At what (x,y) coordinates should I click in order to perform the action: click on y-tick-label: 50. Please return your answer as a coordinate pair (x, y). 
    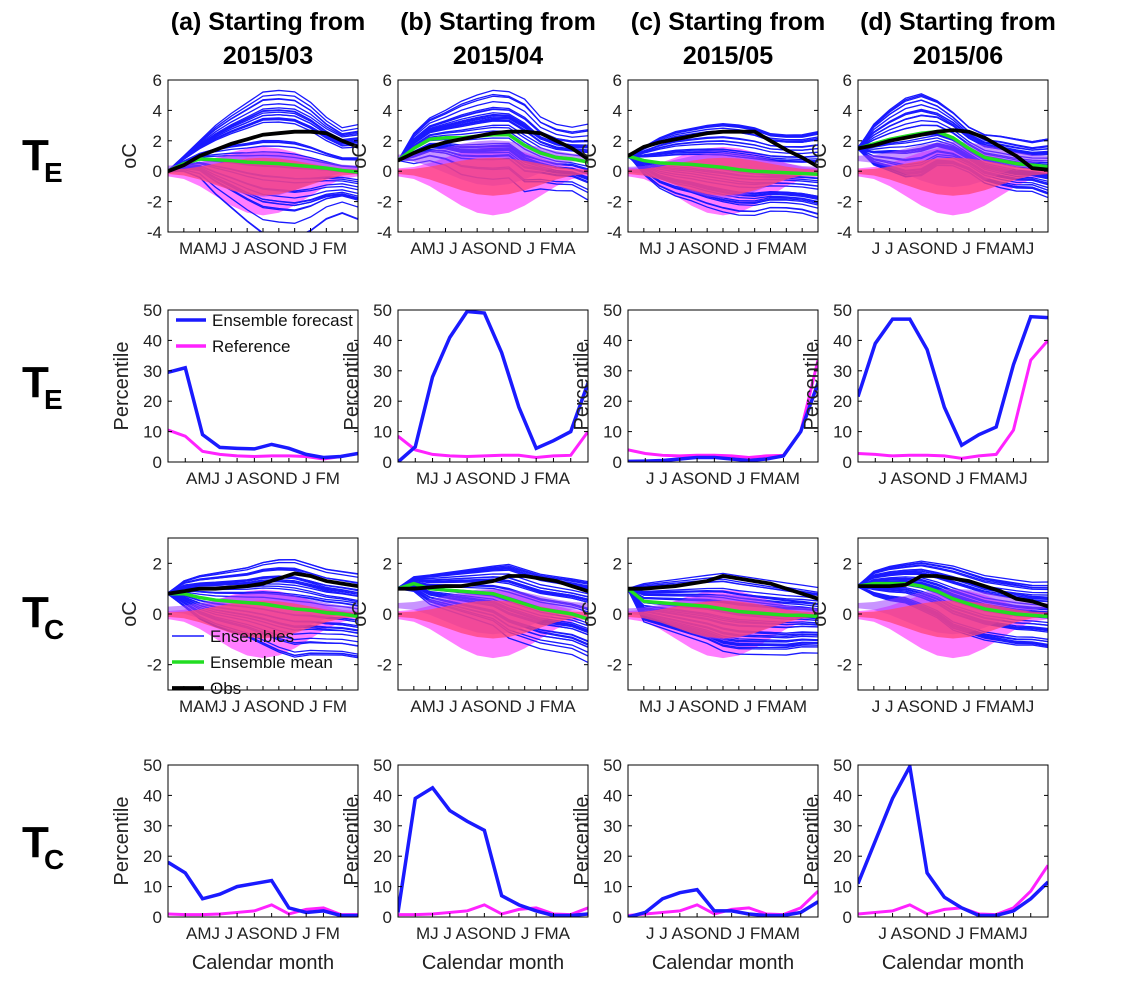
    Looking at the image, I should click on (152, 310).